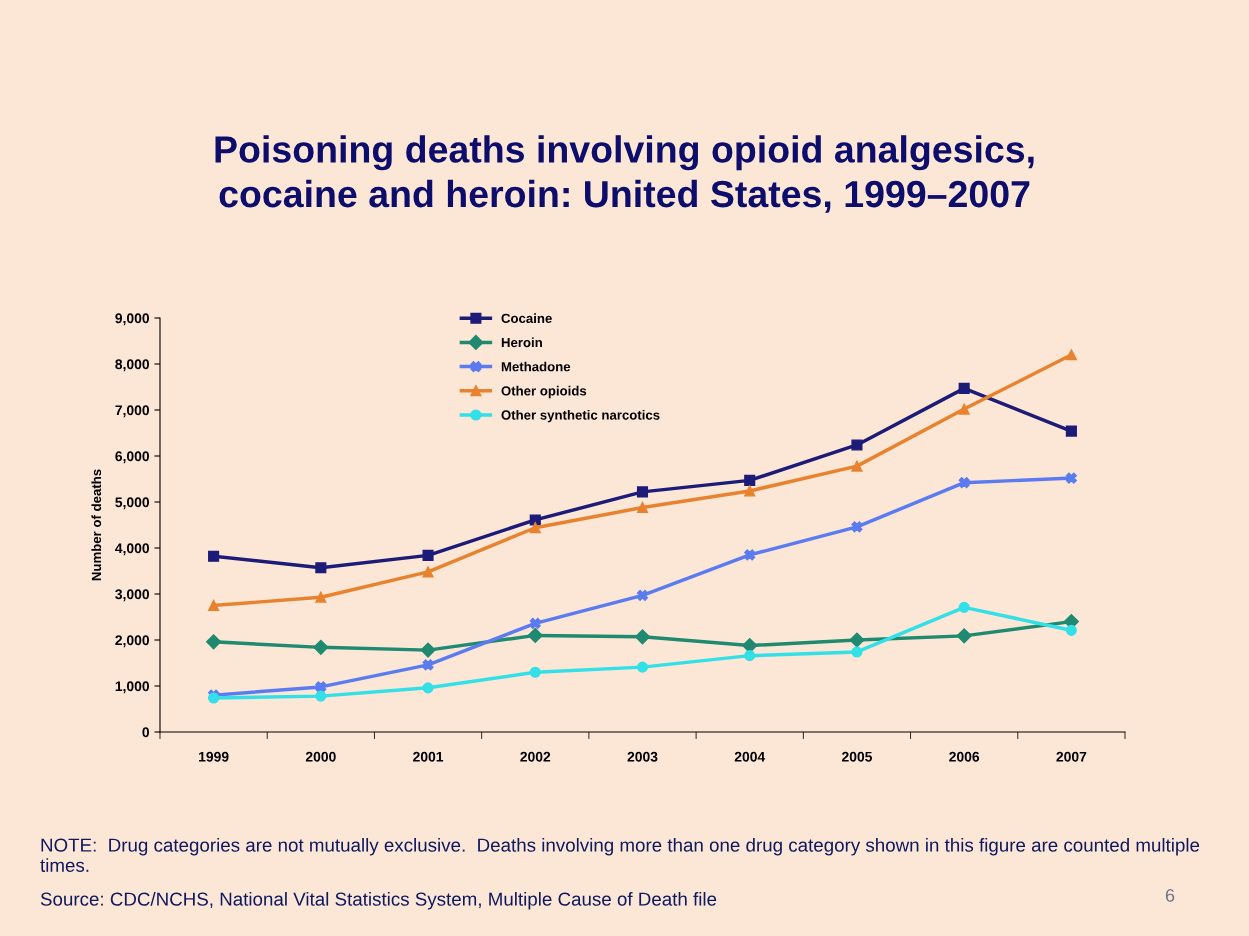 Image resolution: width=1249 pixels, height=936 pixels. What do you see at coordinates (378, 901) in the screenshot?
I see `source-note: Source: CDC/NCHS, National Vital Statistics System, Multiple Cause of Death file` at bounding box center [378, 901].